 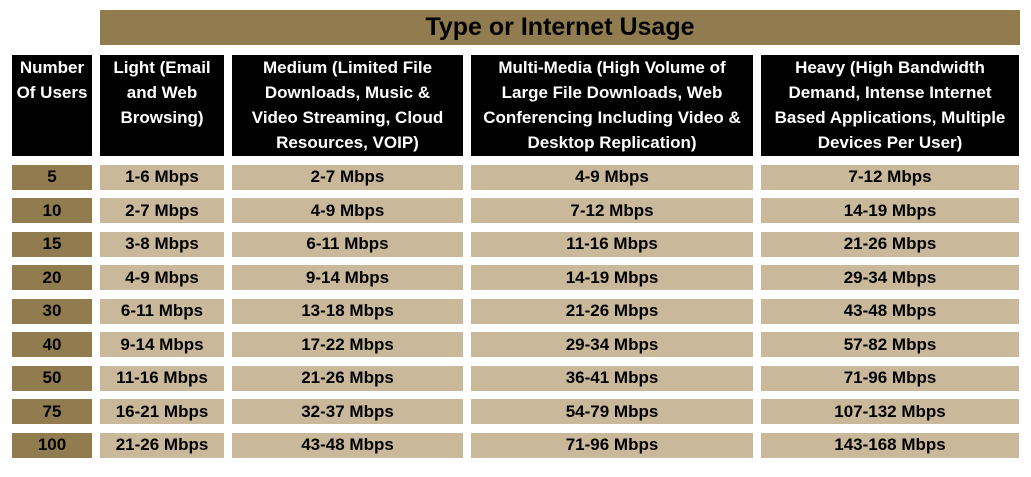 I want to click on header-users: Number Of Users, so click(x=52, y=105).